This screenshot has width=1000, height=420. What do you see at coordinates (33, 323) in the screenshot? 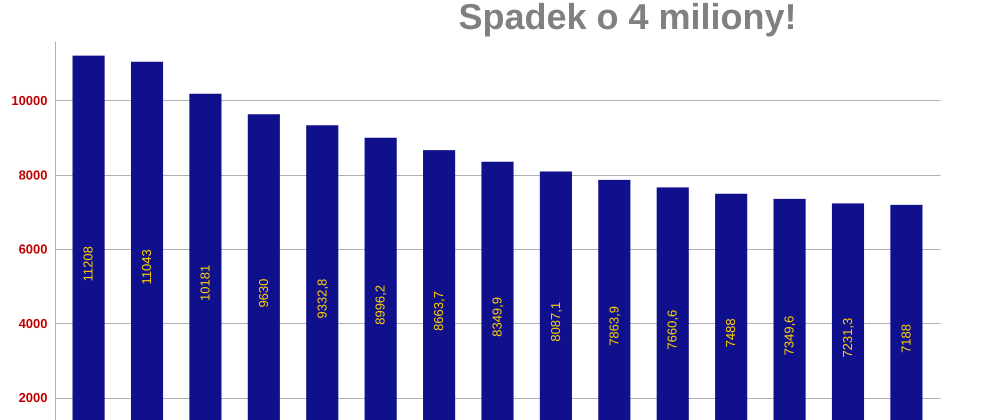
I see `y-tick-label: 4000` at bounding box center [33, 323].